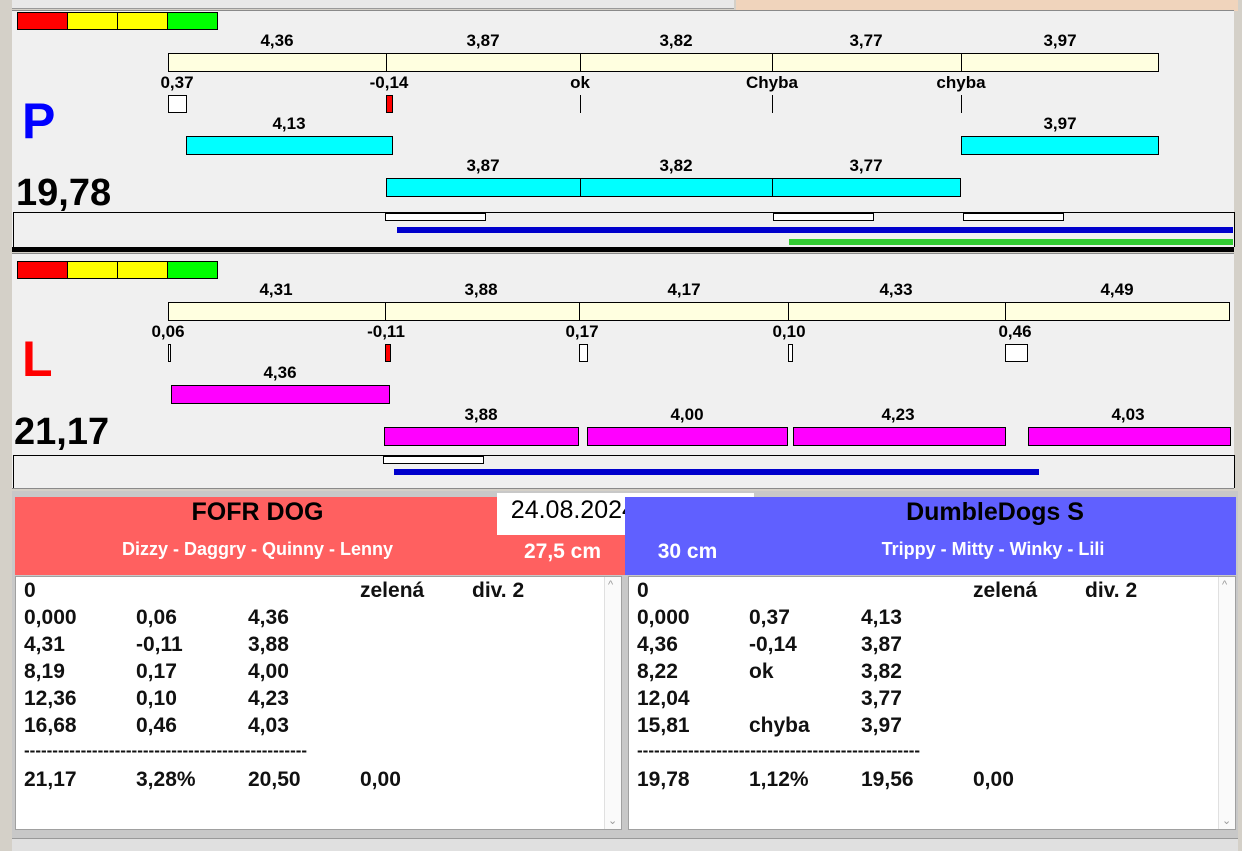 The height and width of the screenshot is (851, 1242). Describe the element at coordinates (961, 82) in the screenshot. I see `right-reaction: chyba` at that location.